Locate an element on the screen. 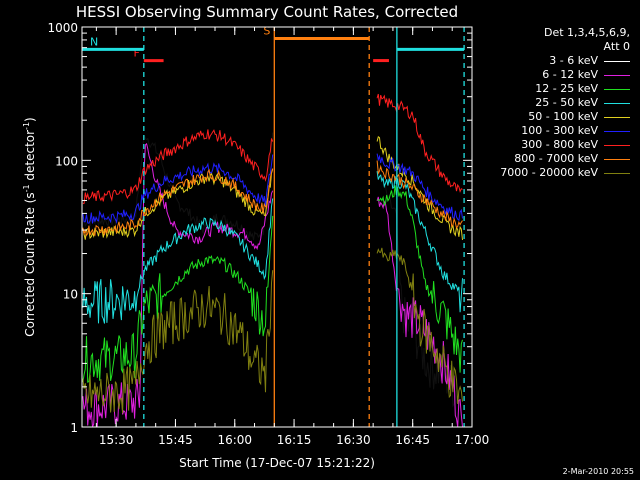  x-tick-label-3: 16:15 is located at coordinates (294, 440).